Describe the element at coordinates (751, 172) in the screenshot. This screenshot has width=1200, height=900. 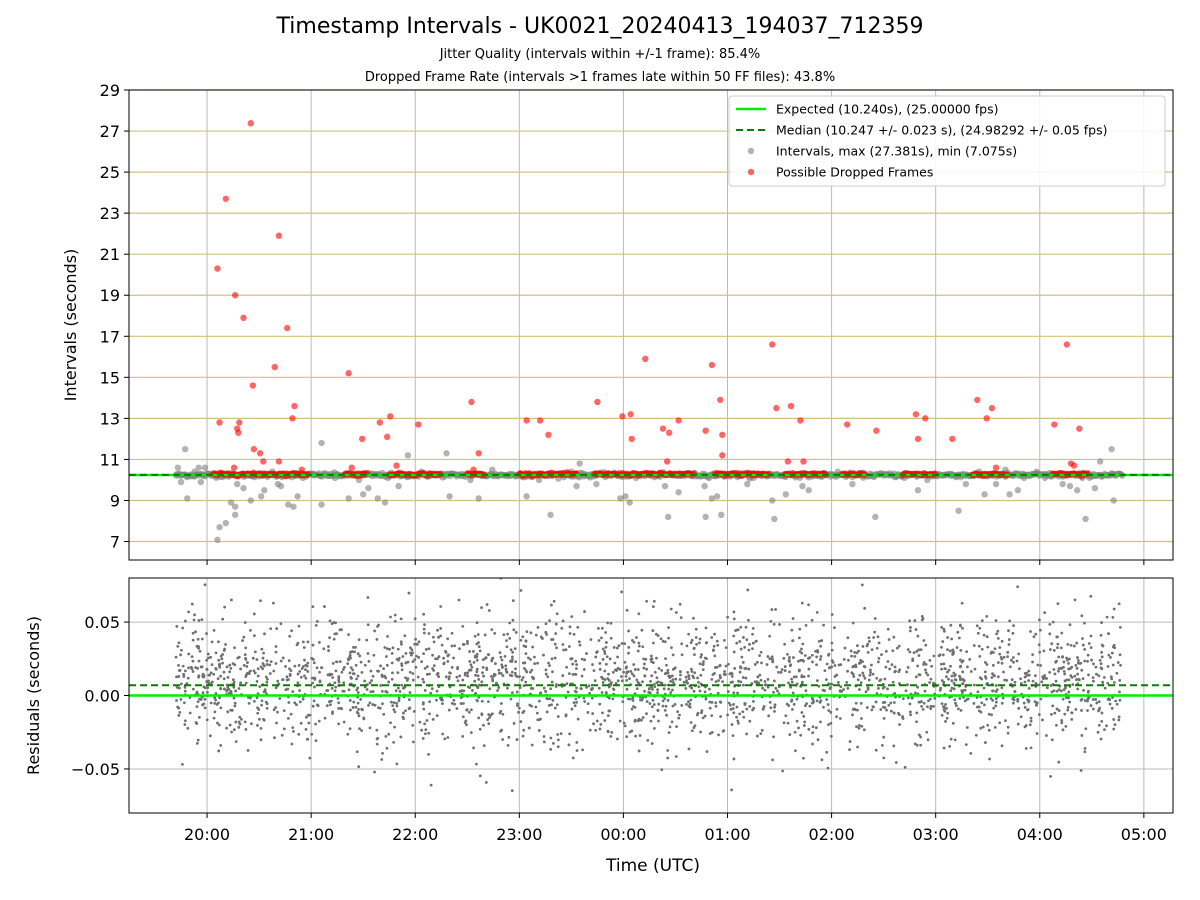
I see `legend-dropped-swatch` at that location.